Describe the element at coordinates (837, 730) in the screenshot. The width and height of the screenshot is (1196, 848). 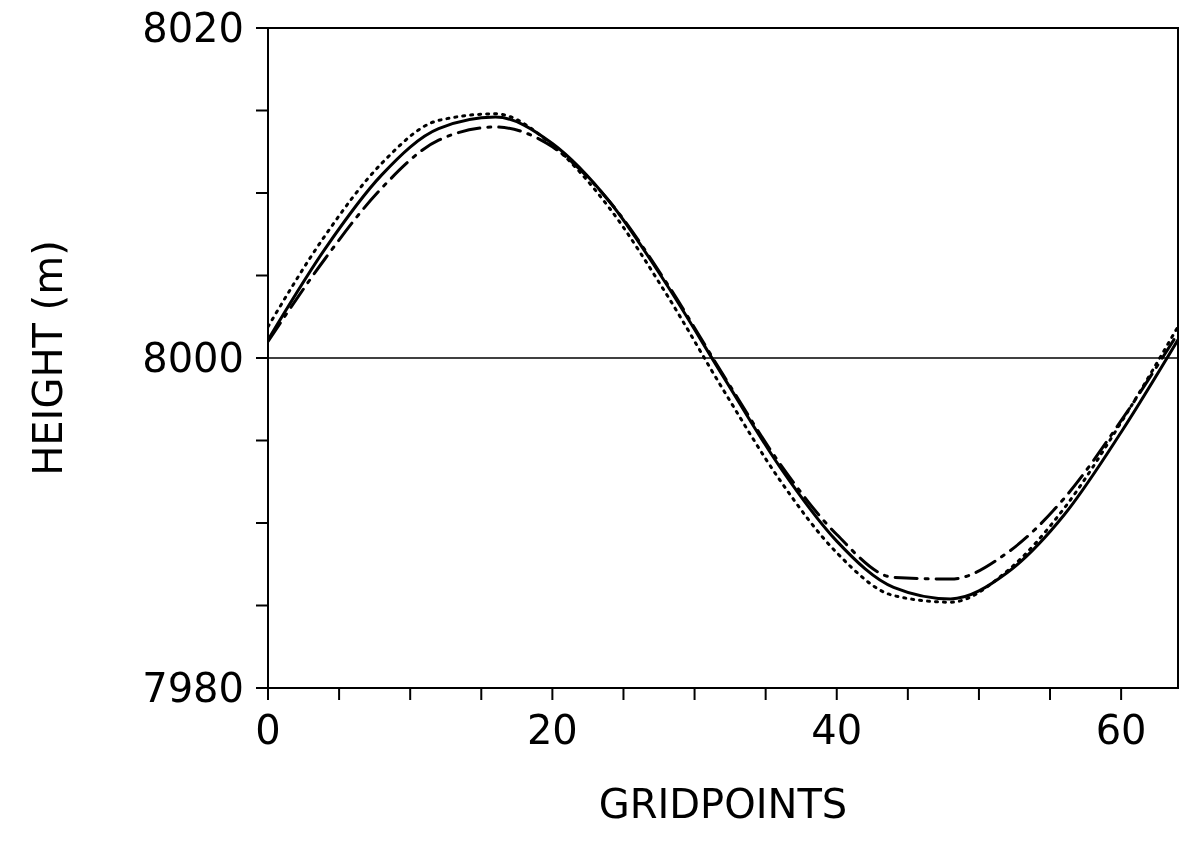
I see `x-tick-label: 40` at that location.